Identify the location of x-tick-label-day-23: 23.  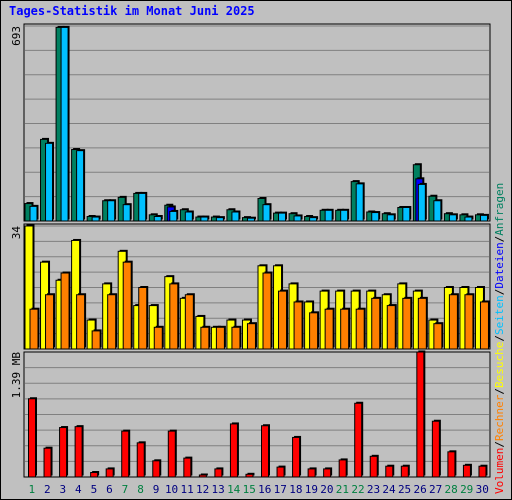
(373, 489).